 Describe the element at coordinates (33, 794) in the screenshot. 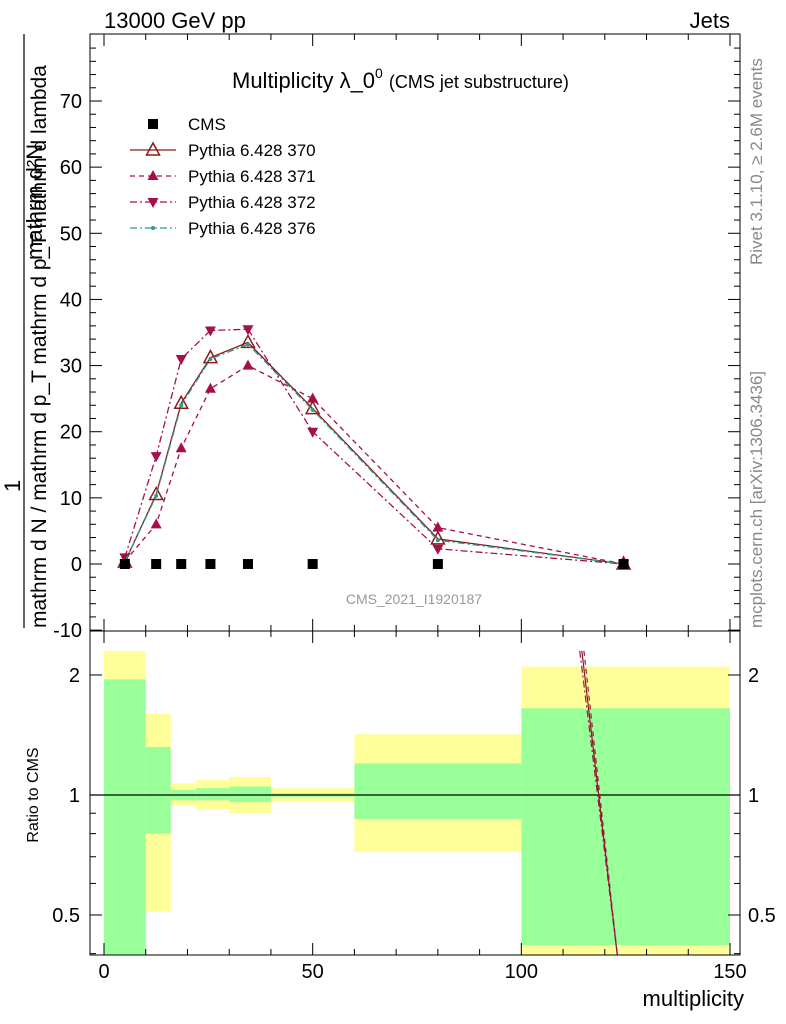

I see `ratio-ylabel: Ratio to CMS` at that location.